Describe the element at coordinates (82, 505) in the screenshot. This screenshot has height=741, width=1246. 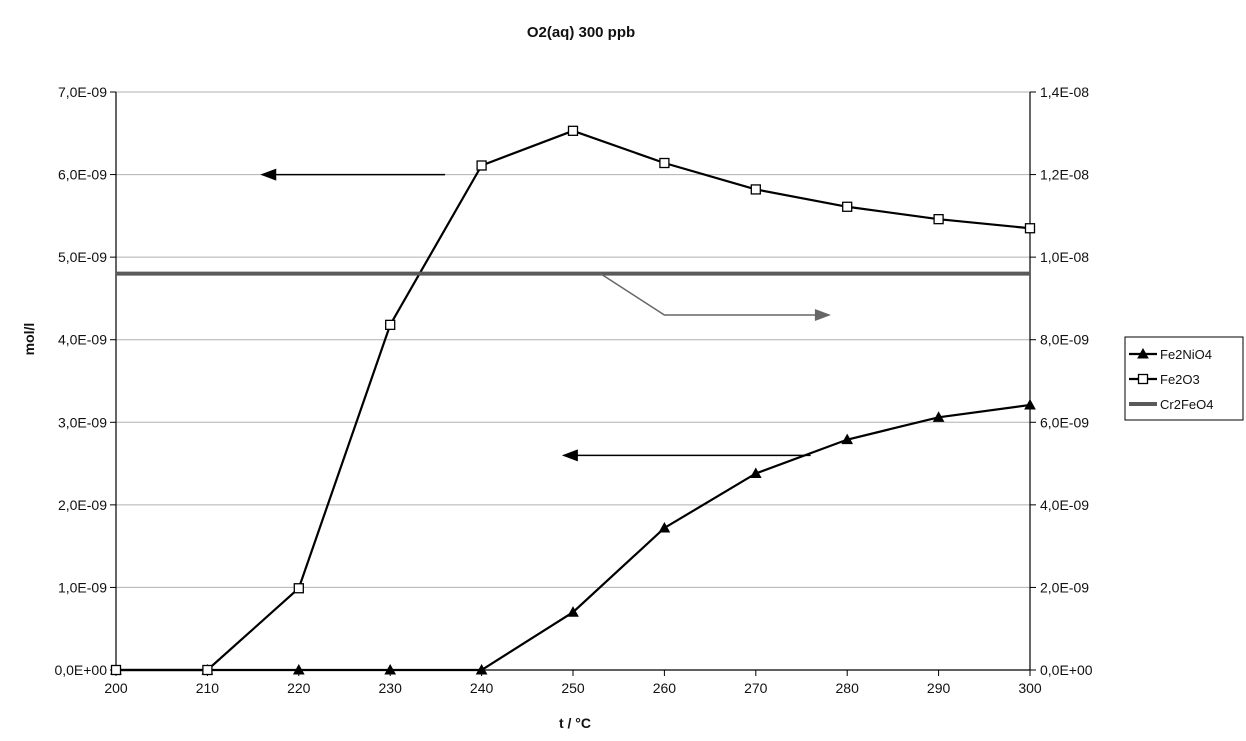
I see `y-tick-label: 2,0E-09` at that location.